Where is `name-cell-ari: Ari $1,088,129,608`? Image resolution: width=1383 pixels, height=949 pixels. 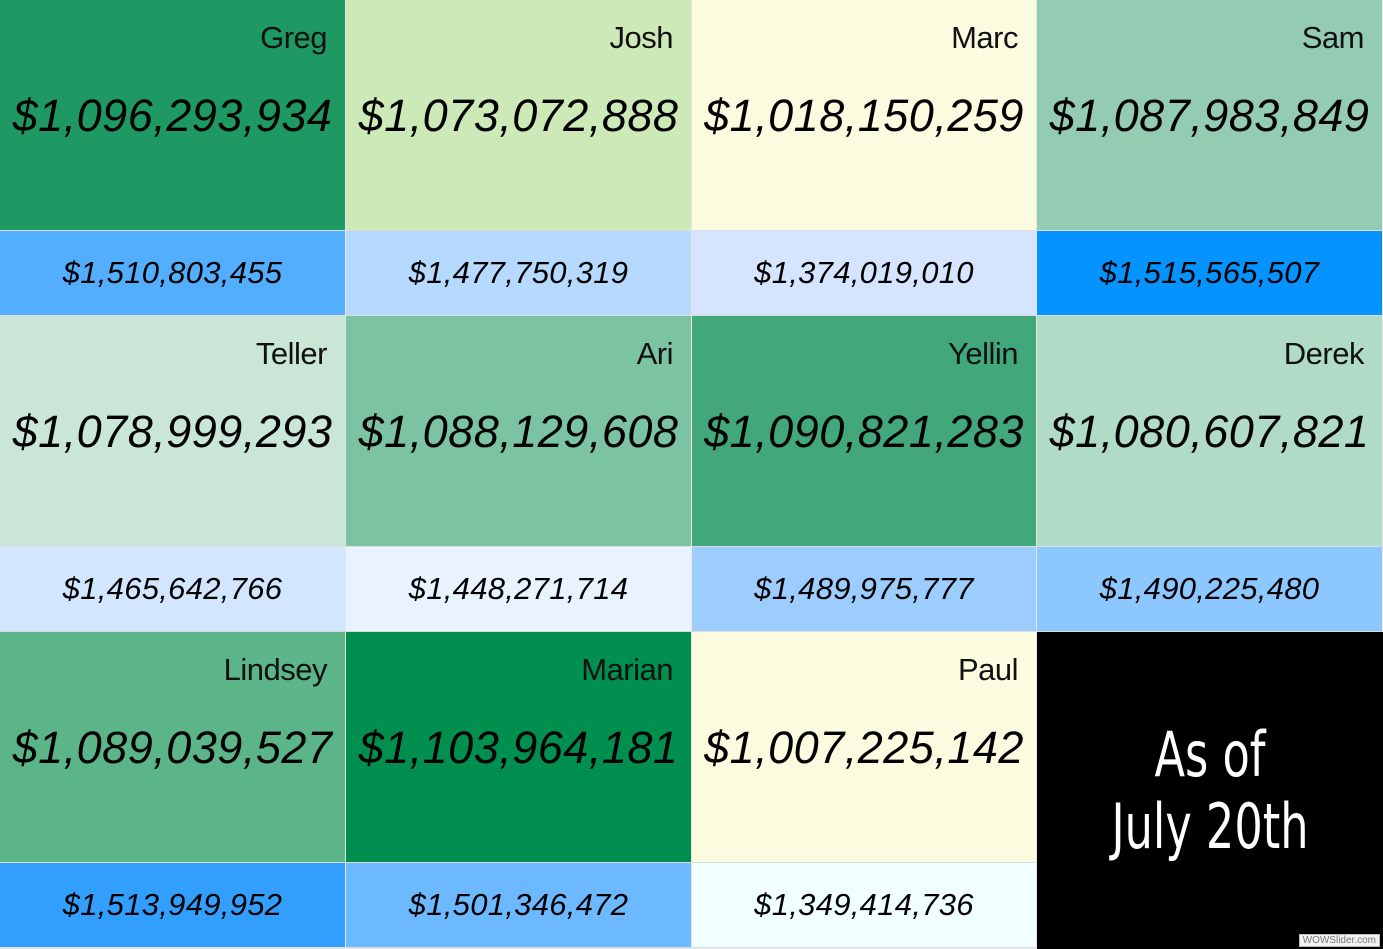 name-cell-ari: Ari $1,088,129,608 is located at coordinates (519, 431).